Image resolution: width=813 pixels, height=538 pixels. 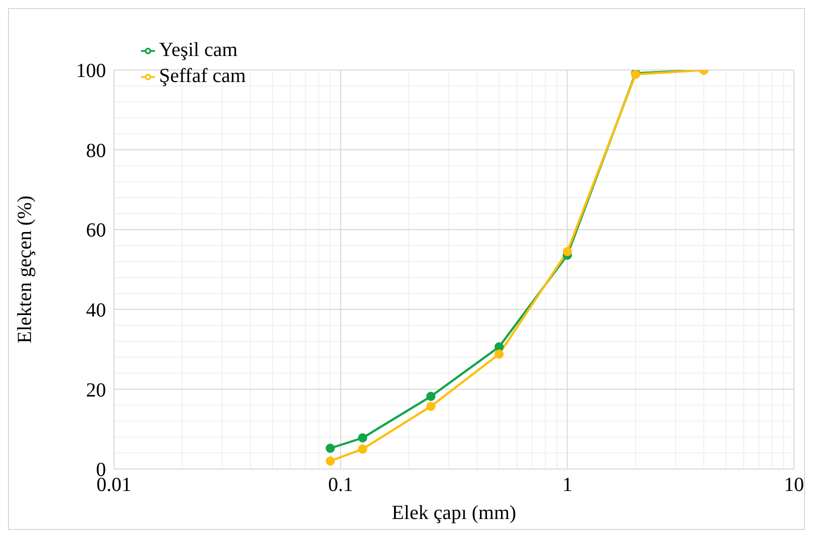 What do you see at coordinates (454, 513) in the screenshot?
I see `x-axis-title: Elek çapı (mm)` at bounding box center [454, 513].